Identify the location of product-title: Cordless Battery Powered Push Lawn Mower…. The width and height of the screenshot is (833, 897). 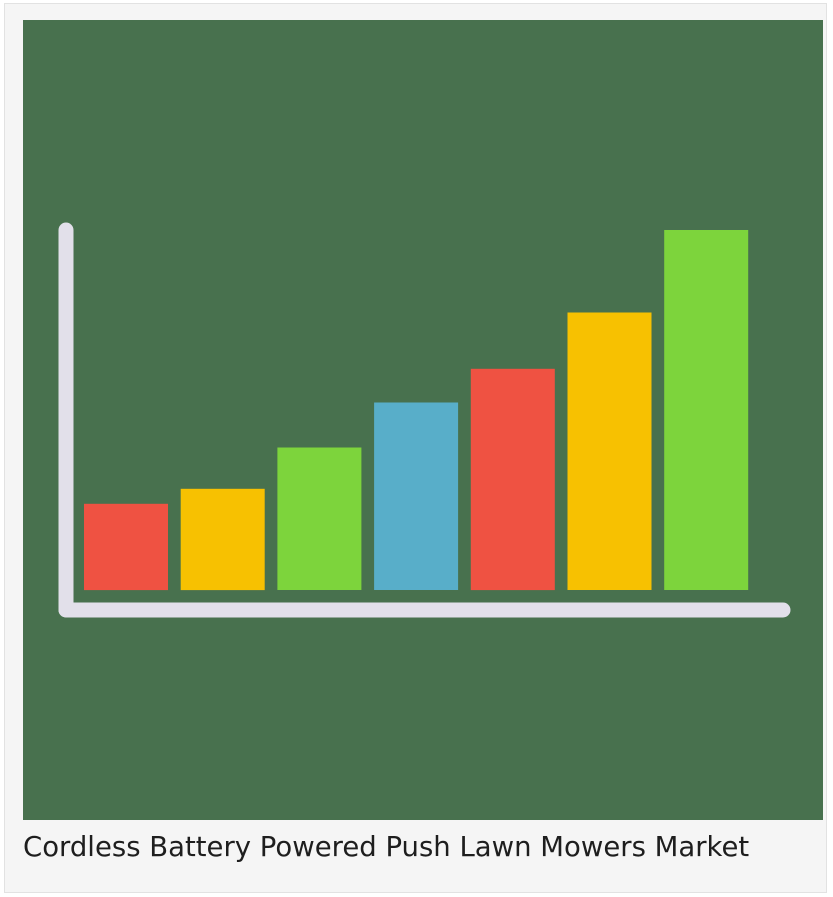
(386, 847).